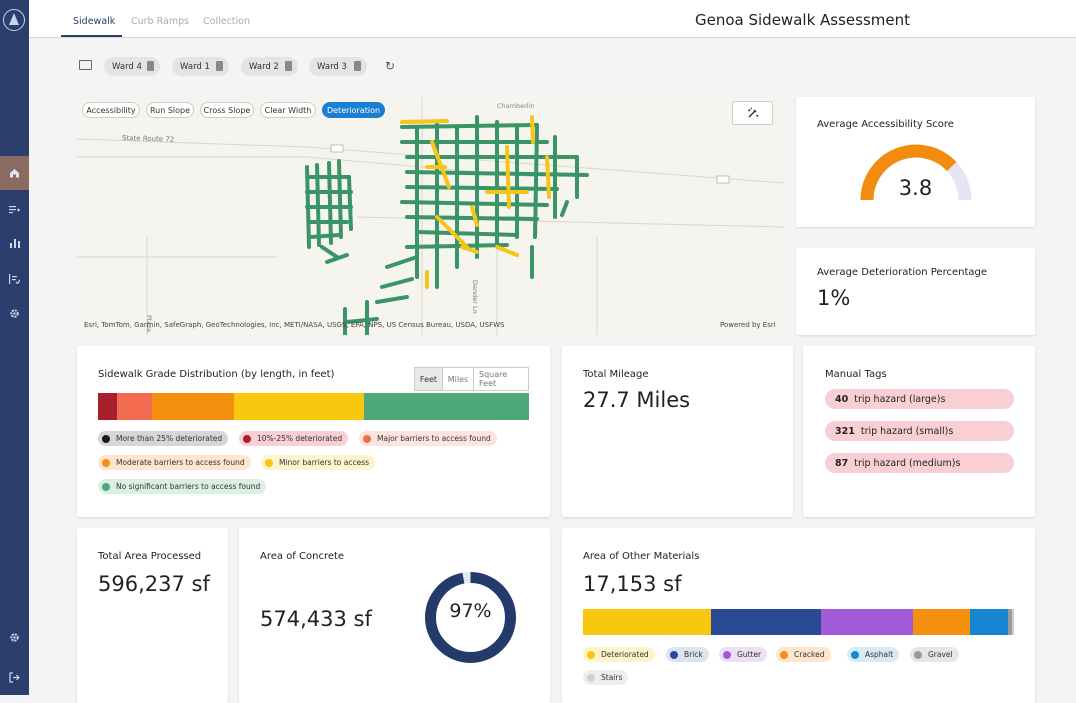 This screenshot has width=1076, height=703. Describe the element at coordinates (227, 110) in the screenshot. I see `layer-cross-slope: Cross Slope` at that location.